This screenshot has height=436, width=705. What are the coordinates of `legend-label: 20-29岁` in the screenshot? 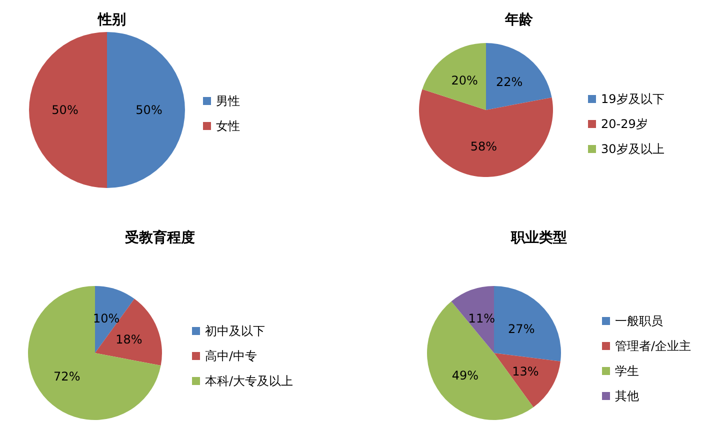 It's located at (624, 124).